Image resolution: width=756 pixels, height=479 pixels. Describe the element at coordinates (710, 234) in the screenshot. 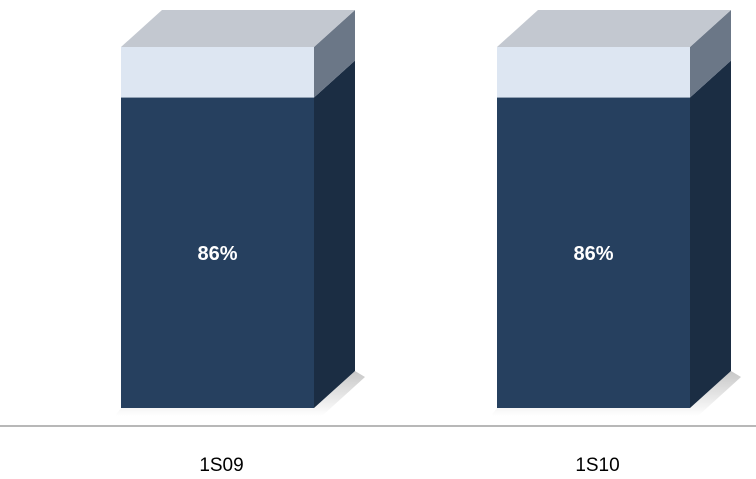

I see `bar-1s10-segment-1-side` at that location.